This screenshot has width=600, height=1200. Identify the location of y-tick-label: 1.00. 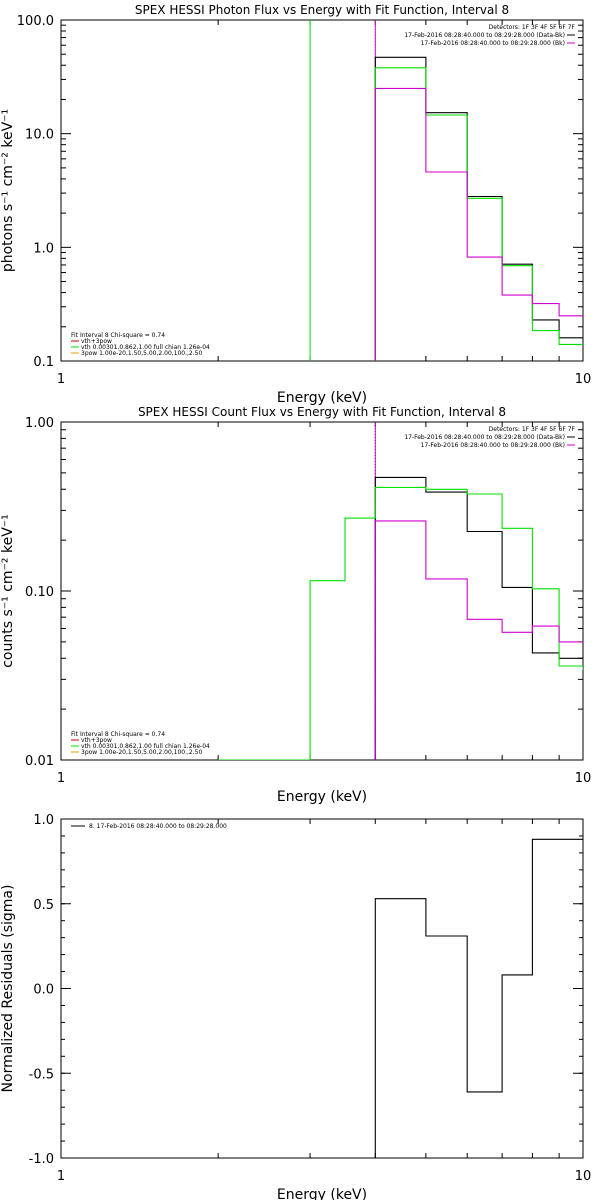
(39, 423).